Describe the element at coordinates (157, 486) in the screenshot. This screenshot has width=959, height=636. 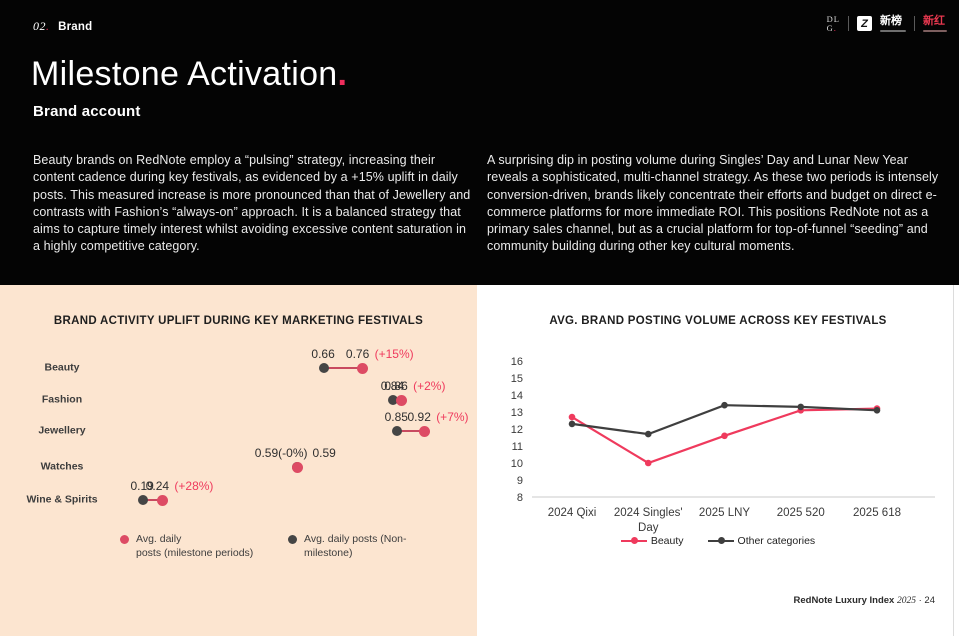
I see `milestone-value: 0.24` at that location.